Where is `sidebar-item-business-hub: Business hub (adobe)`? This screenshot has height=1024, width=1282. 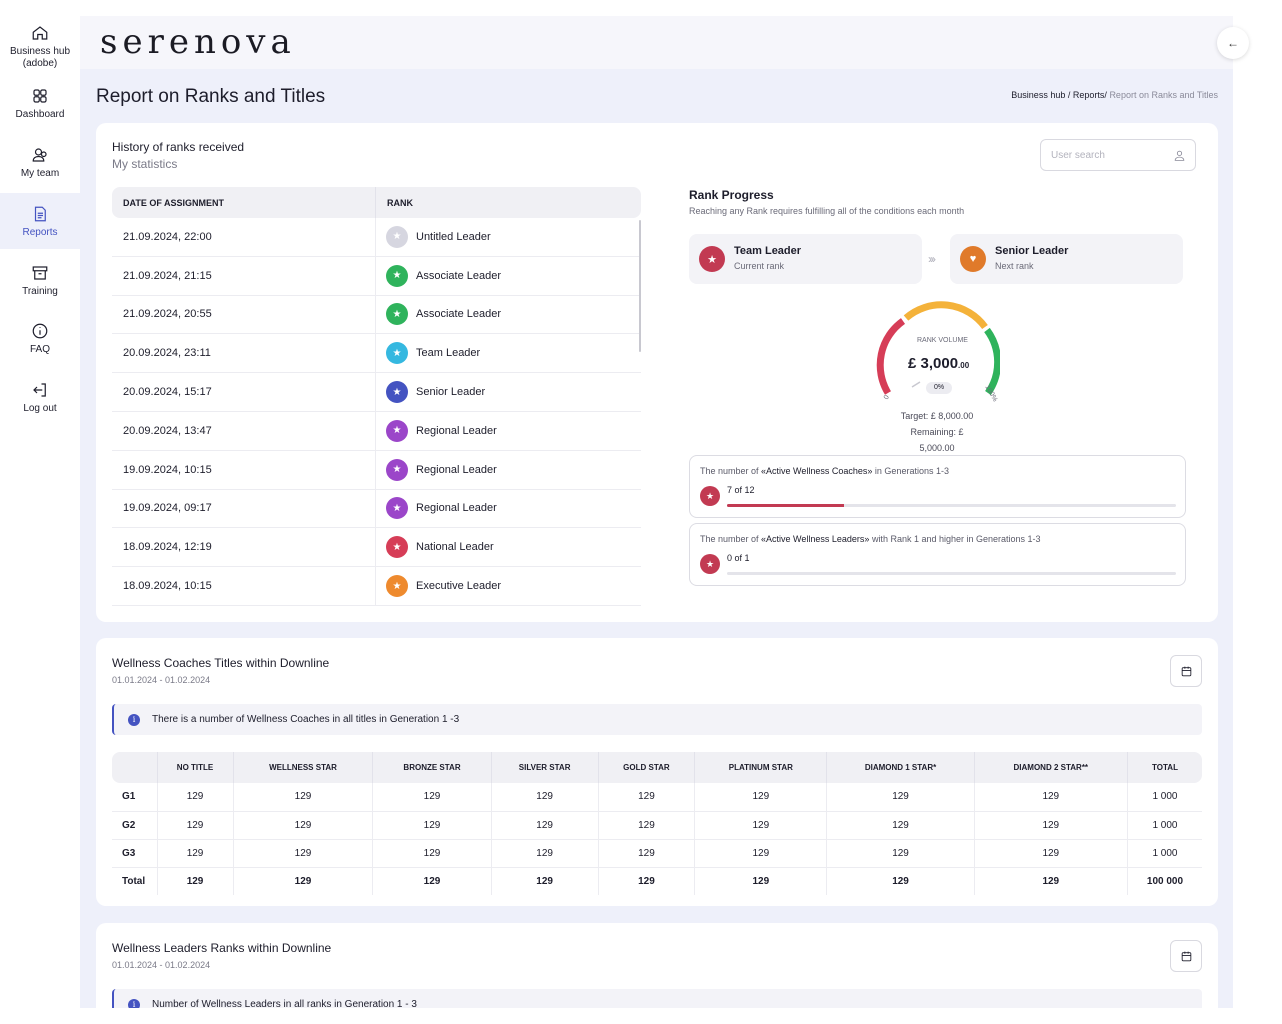 sidebar-item-business-hub: Business hub (adobe) is located at coordinates (40, 50).